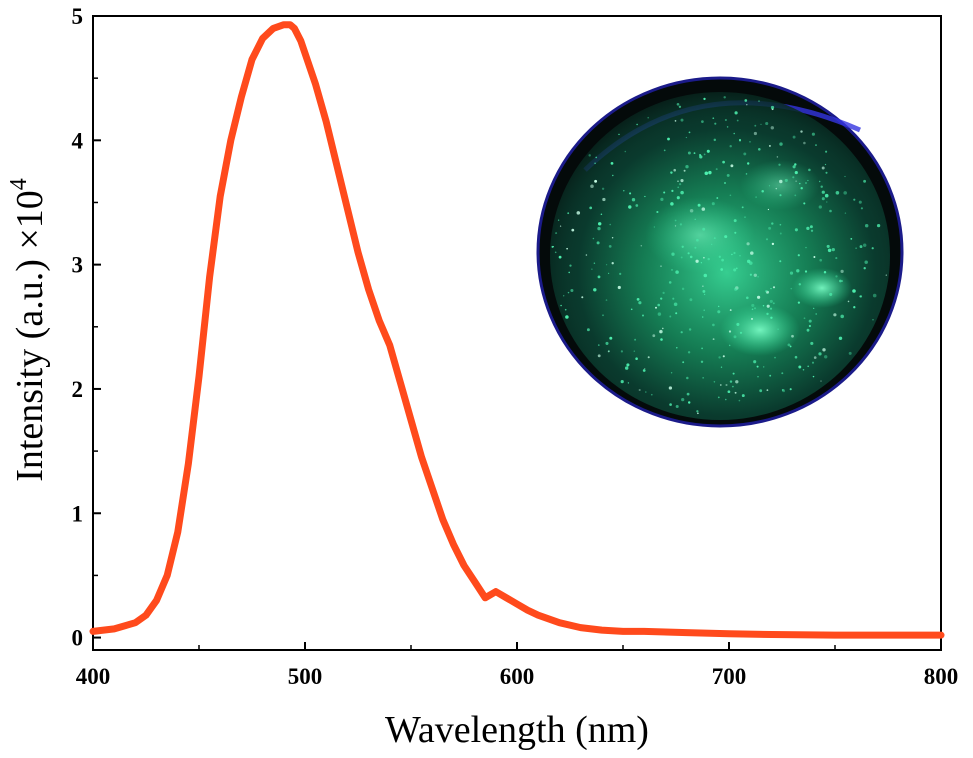  What do you see at coordinates (780, 185) in the screenshot?
I see `inset-glow-spot` at bounding box center [780, 185].